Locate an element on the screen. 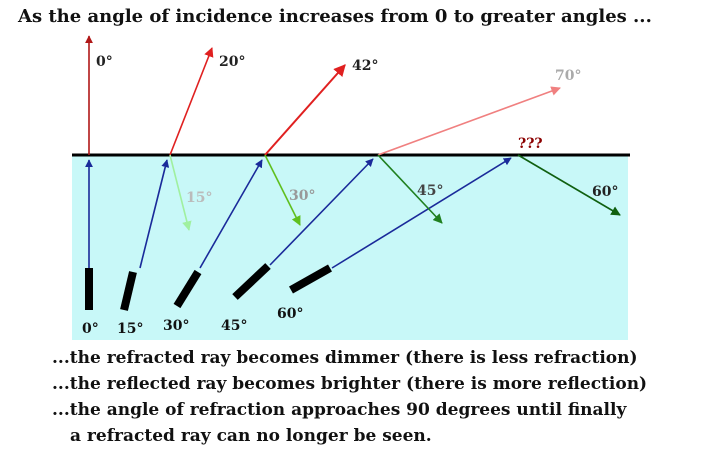  incidence-label-30: 30° is located at coordinates (176, 326).